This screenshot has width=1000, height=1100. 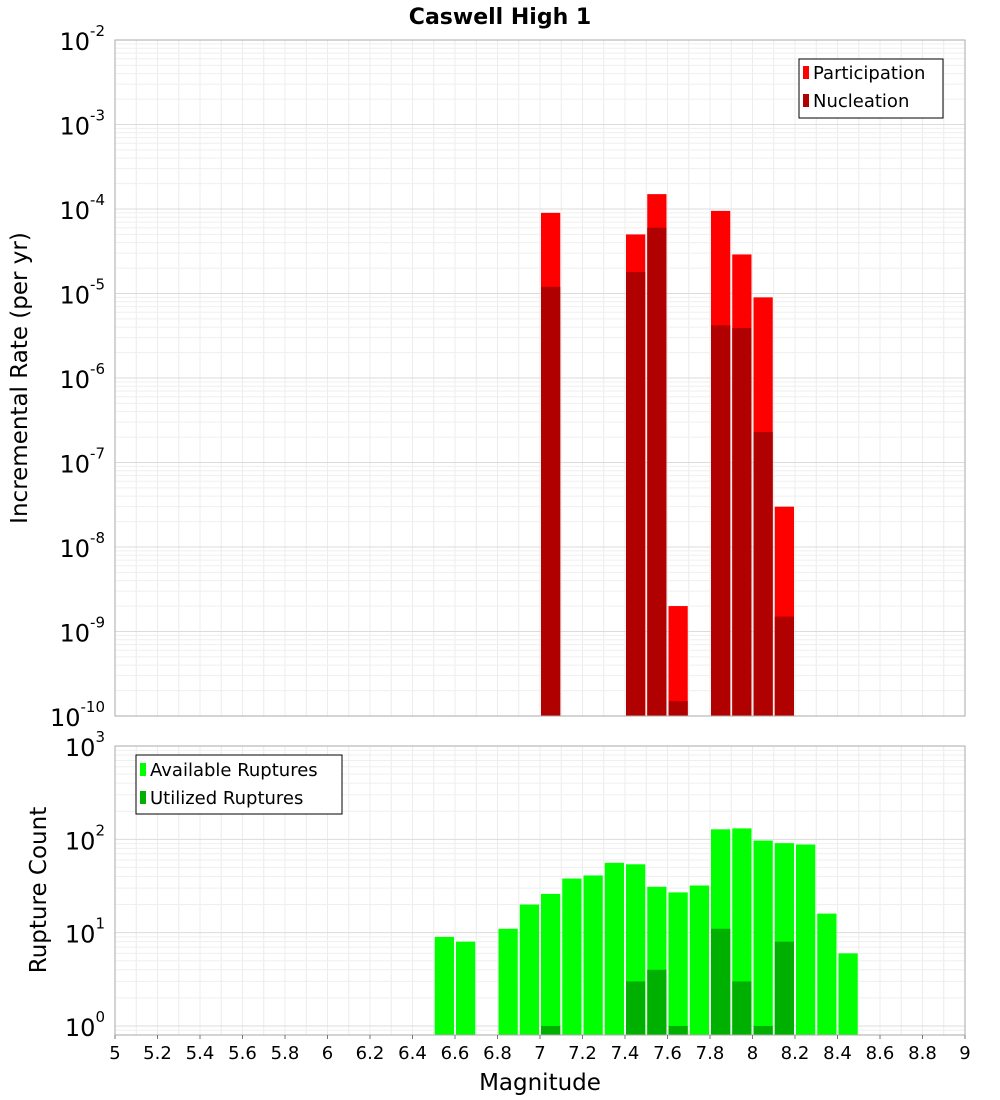 What do you see at coordinates (82, 546) in the screenshot?
I see `top-y-tick-label: 10⁻⁸` at bounding box center [82, 546].